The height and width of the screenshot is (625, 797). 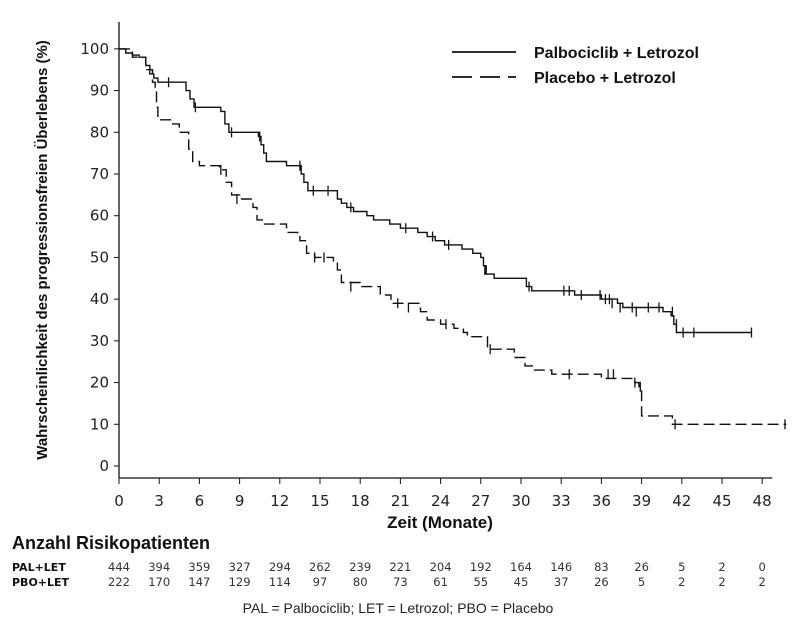 I want to click on risk-cell: 129, so click(x=240, y=582).